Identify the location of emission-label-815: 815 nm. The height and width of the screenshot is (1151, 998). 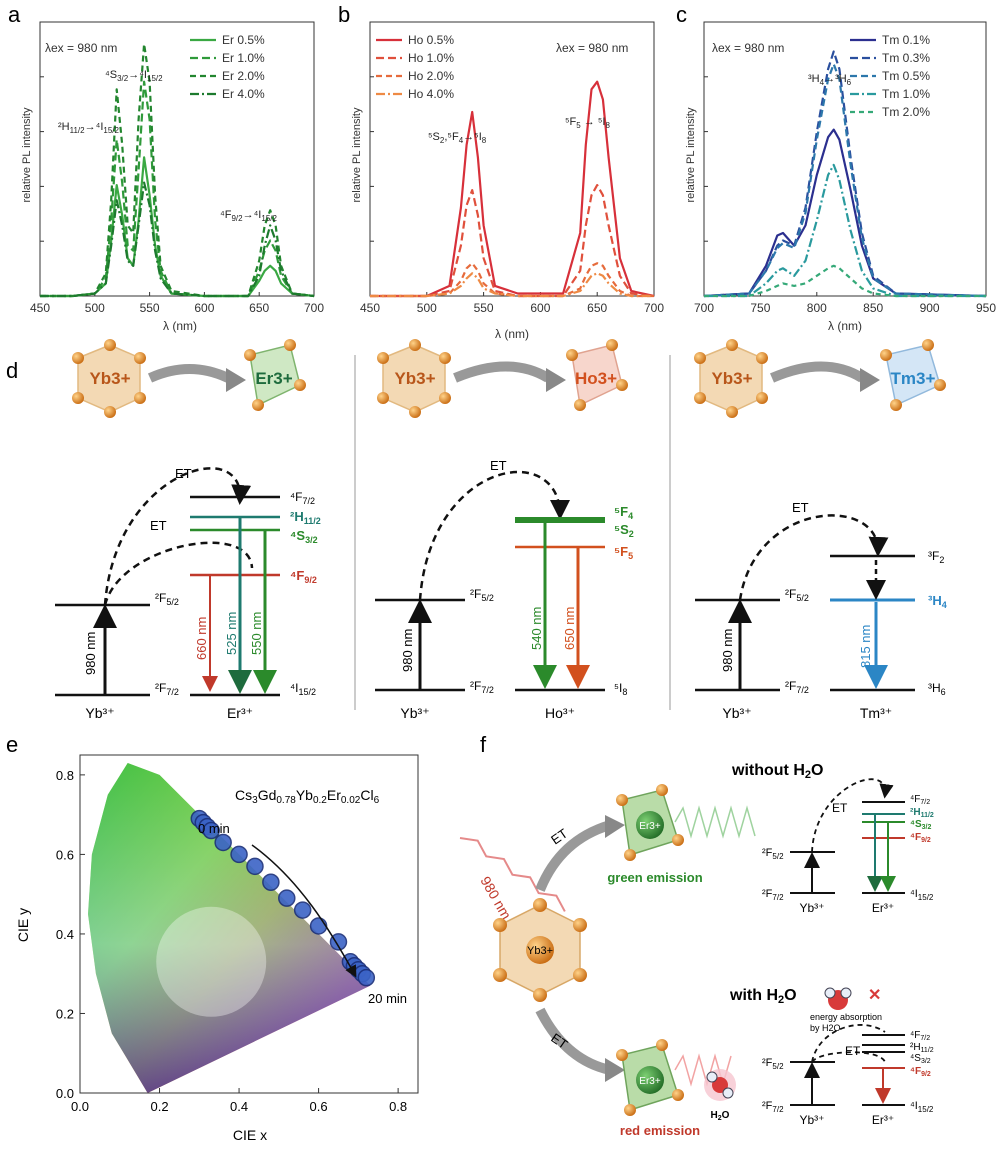
(865, 646).